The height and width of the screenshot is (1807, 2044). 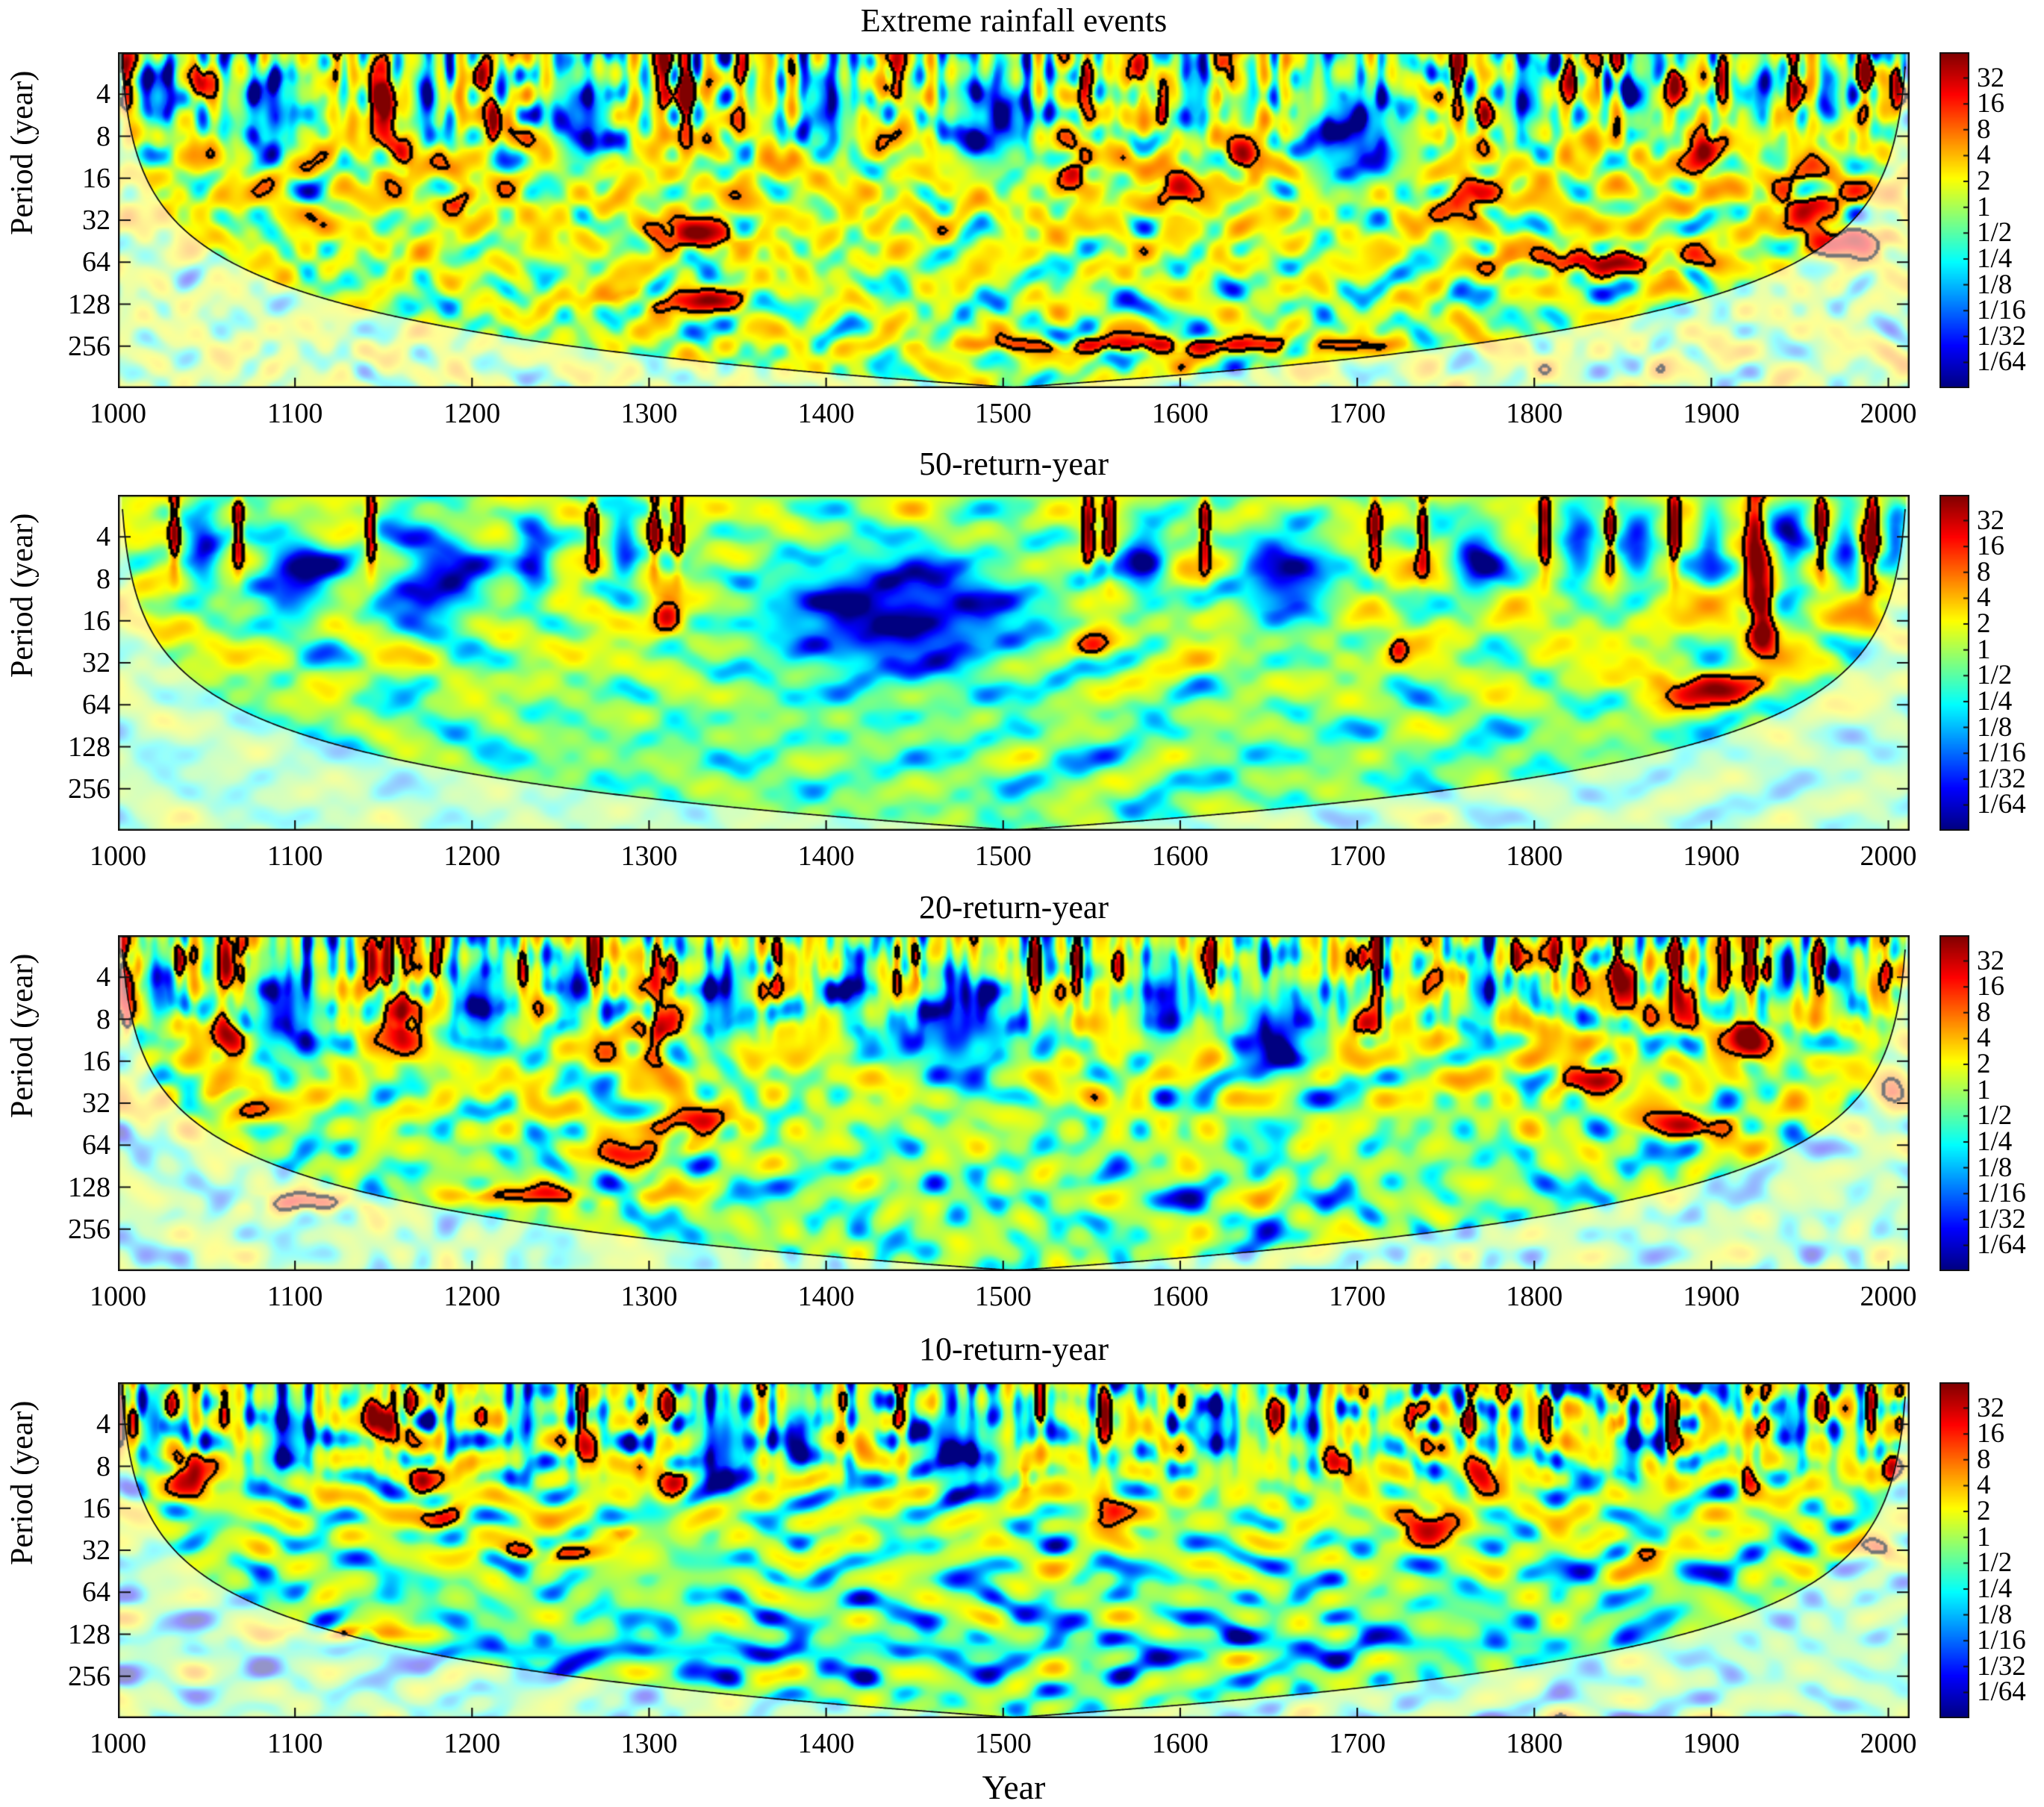 I want to click on panel-3-title: 20-return-year, so click(x=1013, y=907).